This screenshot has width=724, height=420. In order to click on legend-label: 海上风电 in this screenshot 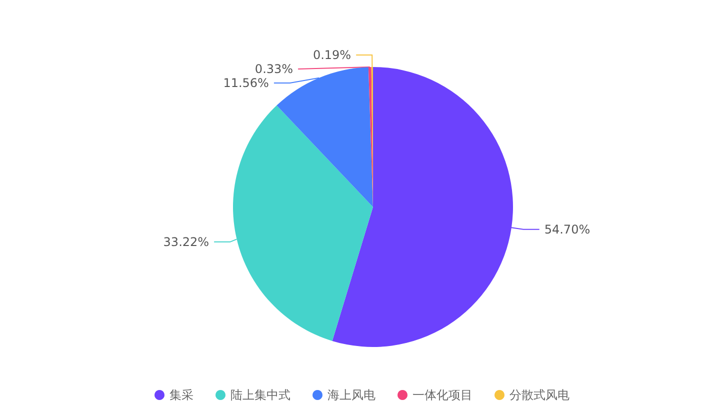, I will do `click(352, 395)`.